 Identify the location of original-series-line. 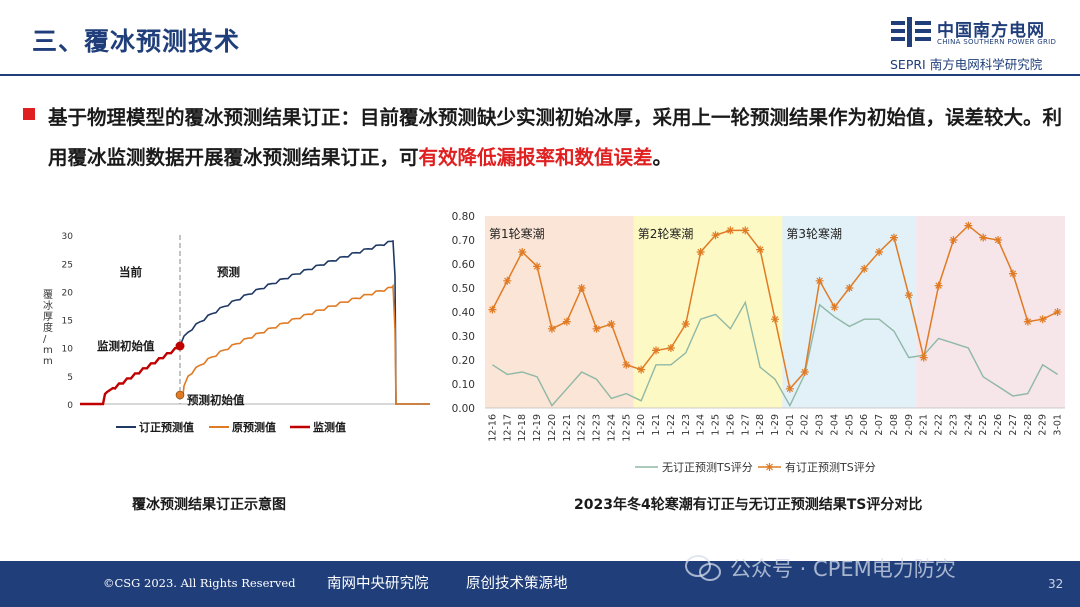
(306, 344).